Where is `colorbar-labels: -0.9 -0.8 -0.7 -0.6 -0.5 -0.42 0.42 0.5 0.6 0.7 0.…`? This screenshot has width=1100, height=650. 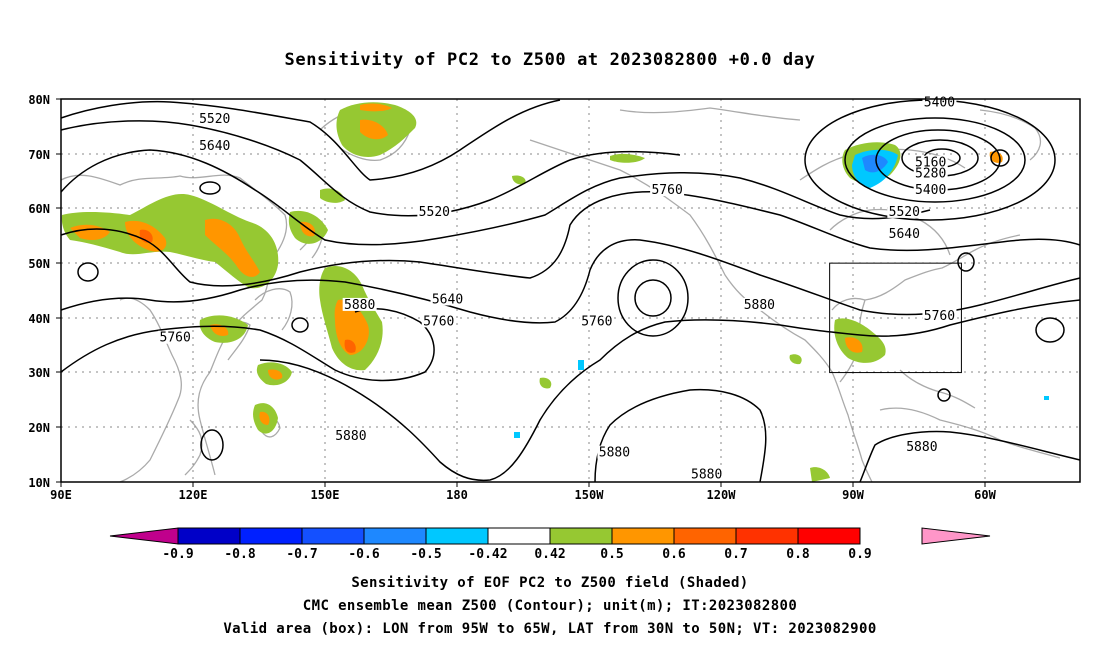
colorbar-labels: -0.9 -0.8 -0.7 -0.6 -0.5 -0.42 0.42 0.5 0.6 0.7 0.… is located at coordinates (516, 554).